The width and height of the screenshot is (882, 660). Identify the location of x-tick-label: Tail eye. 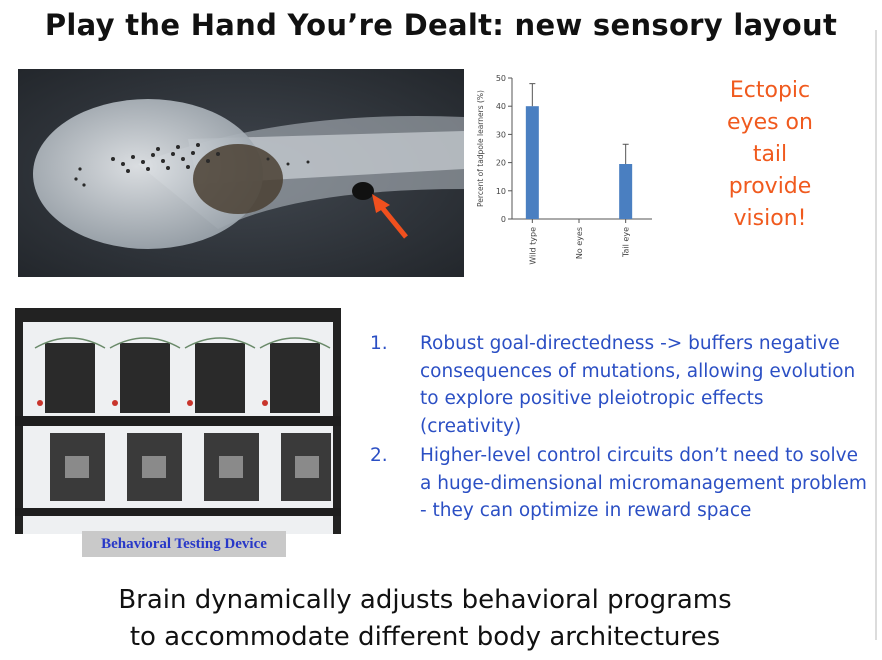
(626, 242).